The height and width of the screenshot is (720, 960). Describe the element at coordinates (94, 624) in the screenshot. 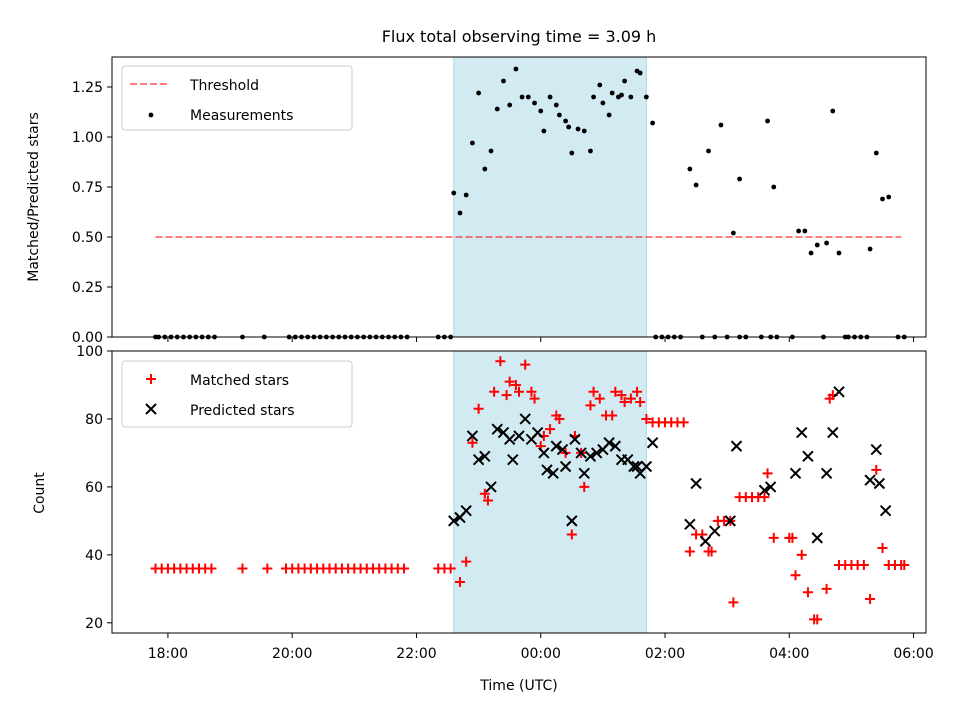

I see `bottom-y-tick-label: 20` at that location.